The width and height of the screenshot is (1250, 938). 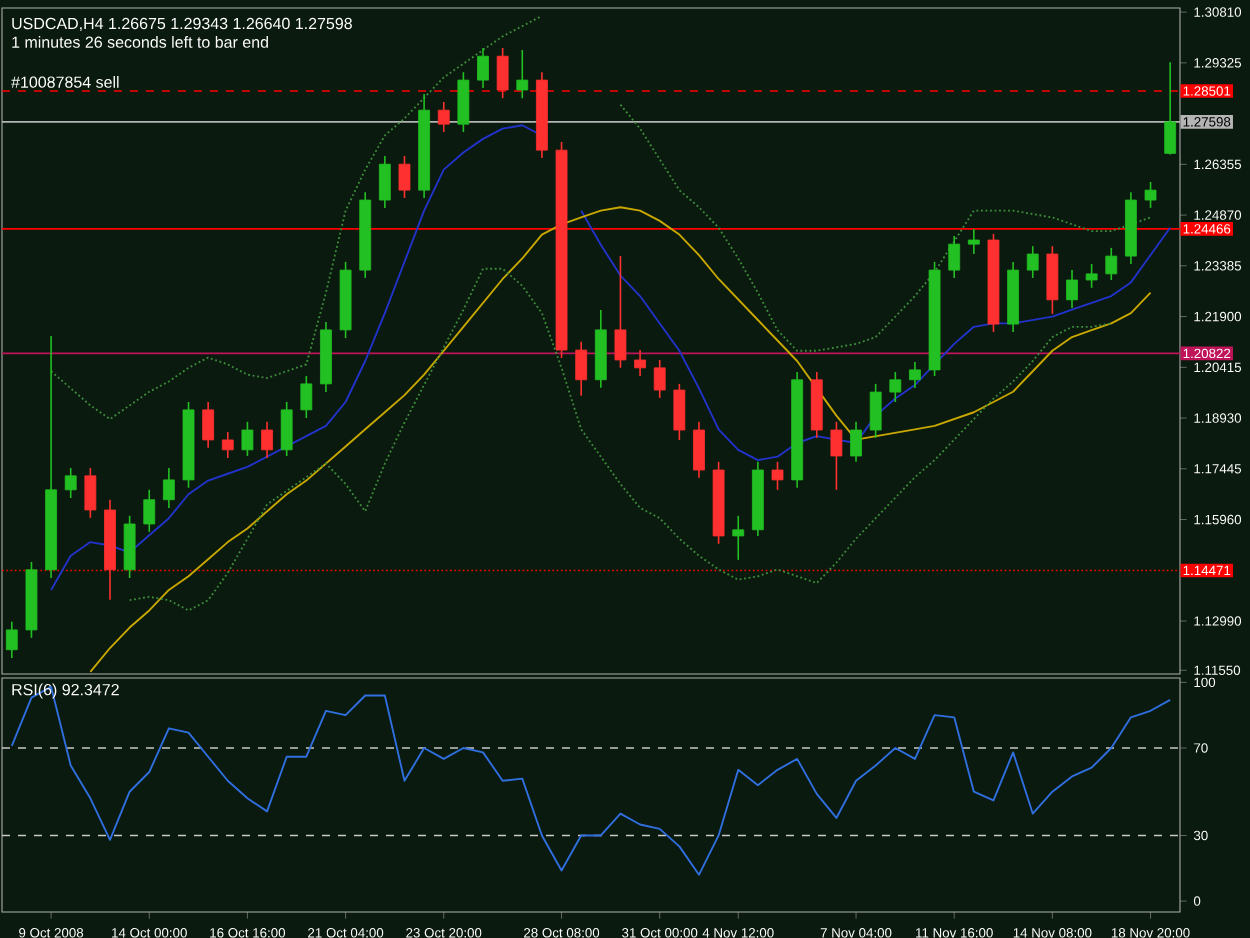 I want to click on text: USDCAD,H4 1.26675 1.29343 1.26640 1.27598, so click(x=182, y=24).